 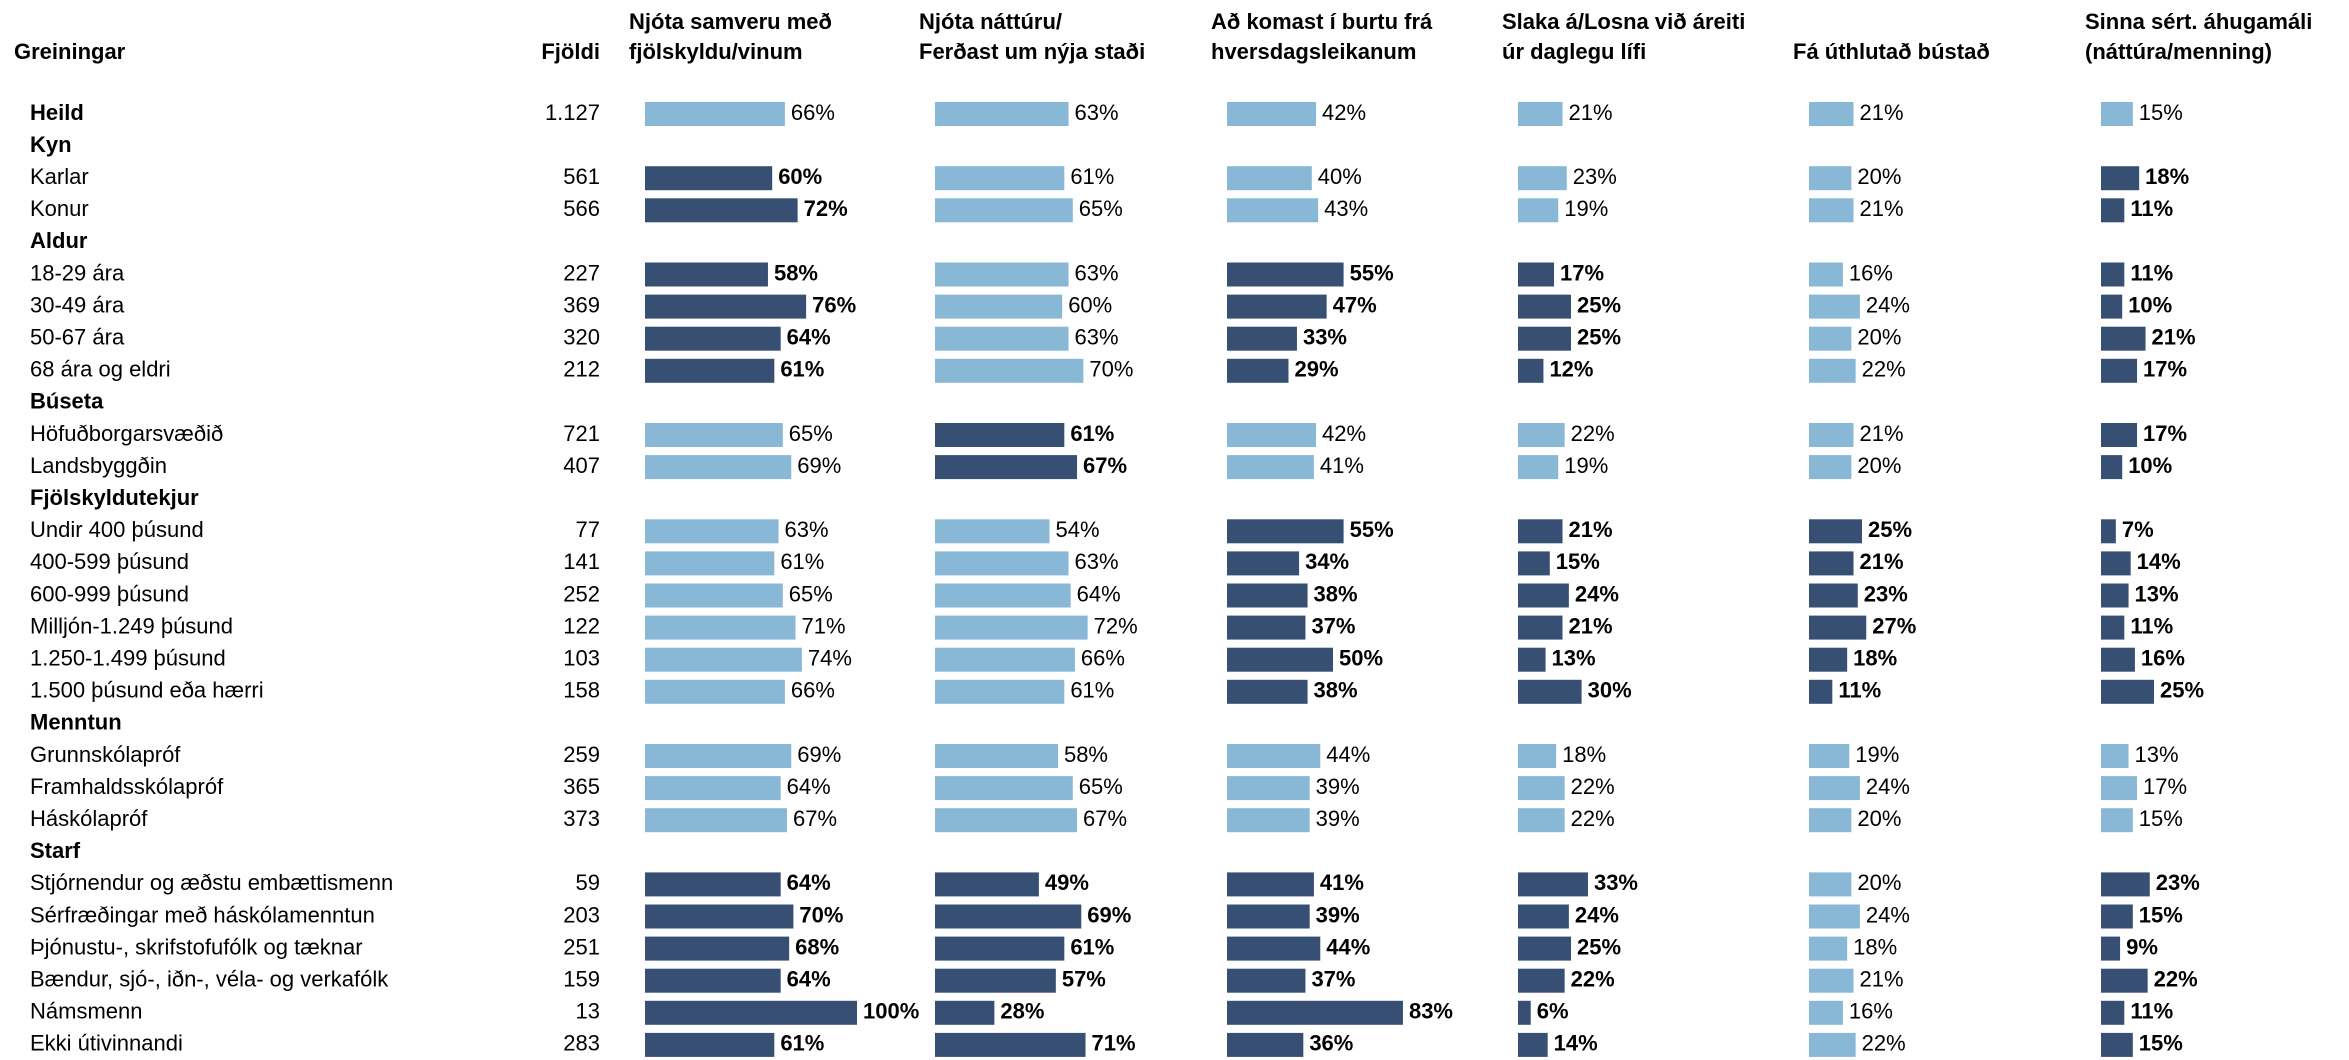 What do you see at coordinates (67, 401) in the screenshot?
I see `row-group: Búseta` at bounding box center [67, 401].